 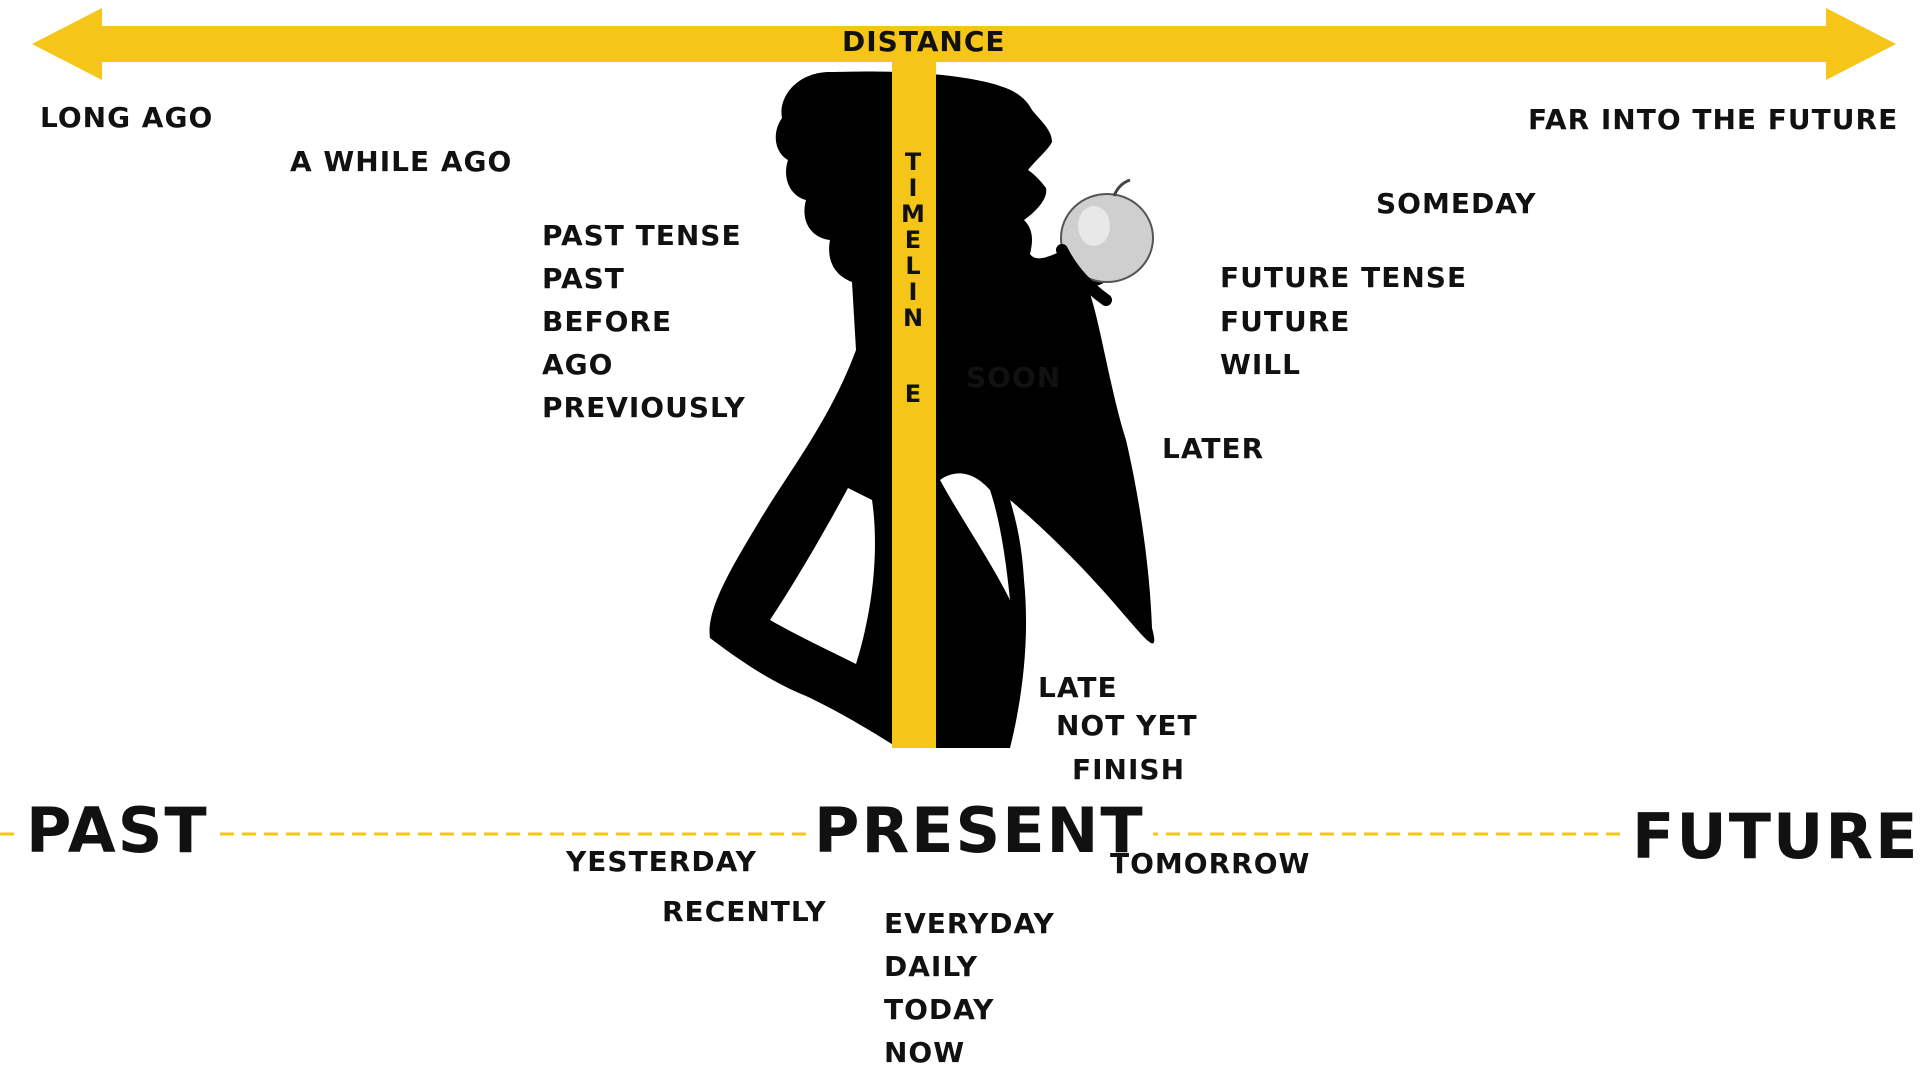 What do you see at coordinates (1213, 448) in the screenshot?
I see `word-later: LATER` at bounding box center [1213, 448].